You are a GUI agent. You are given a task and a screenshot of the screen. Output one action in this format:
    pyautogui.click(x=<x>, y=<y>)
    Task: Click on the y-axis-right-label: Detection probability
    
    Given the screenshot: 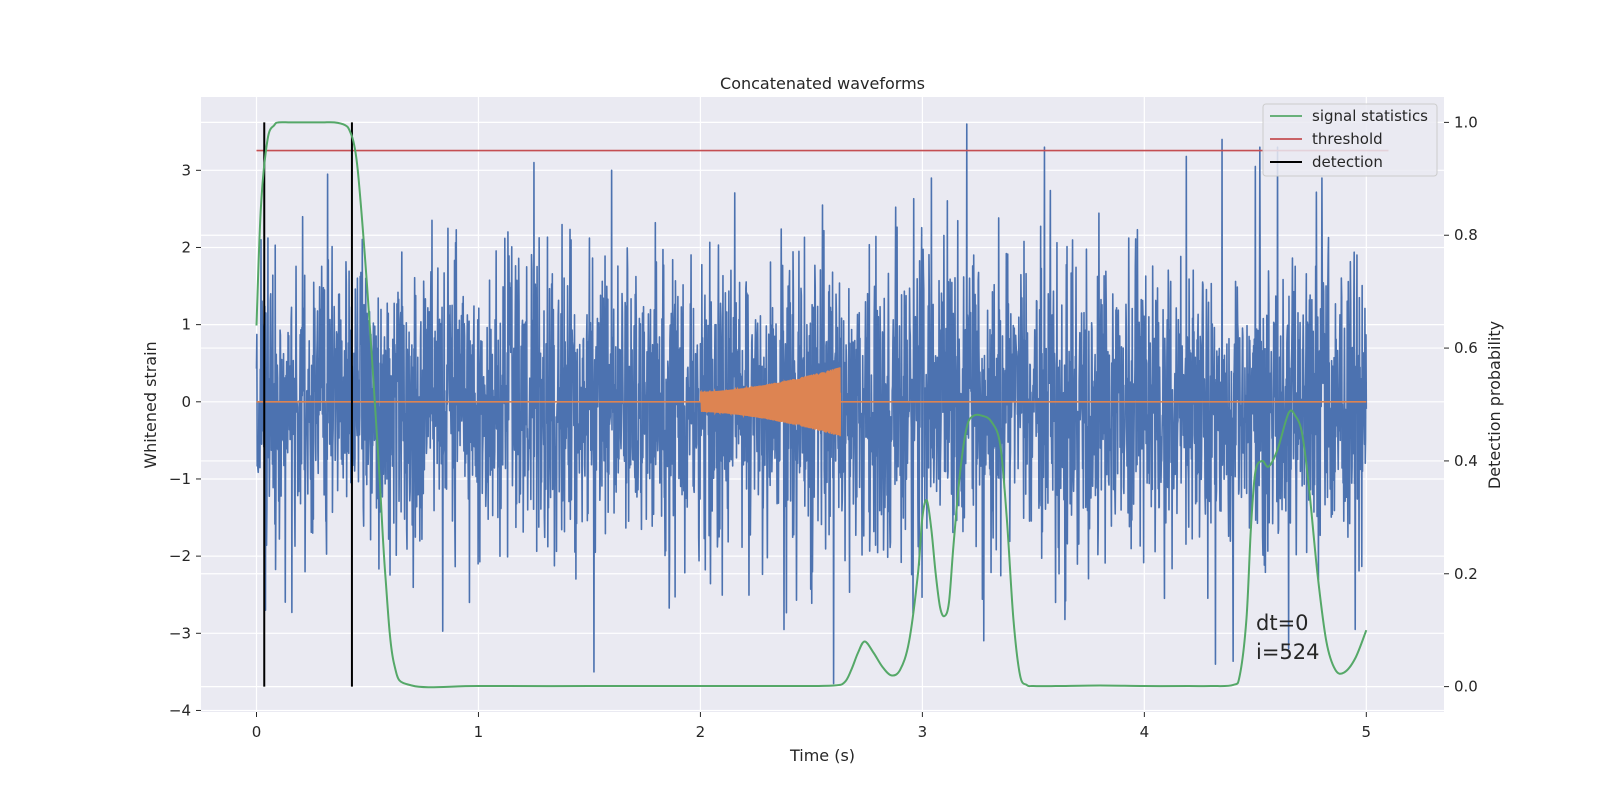 What is the action you would take?
    pyautogui.click(x=1494, y=405)
    